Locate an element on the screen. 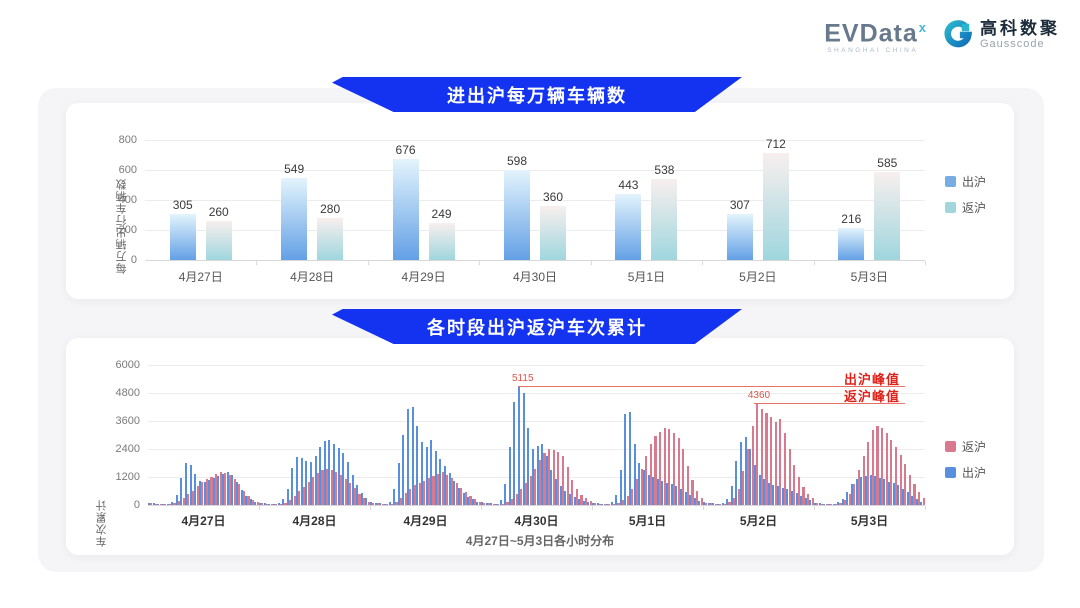 Image resolution: width=1080 pixels, height=608 pixels. bar-value-label: 598 is located at coordinates (517, 161).